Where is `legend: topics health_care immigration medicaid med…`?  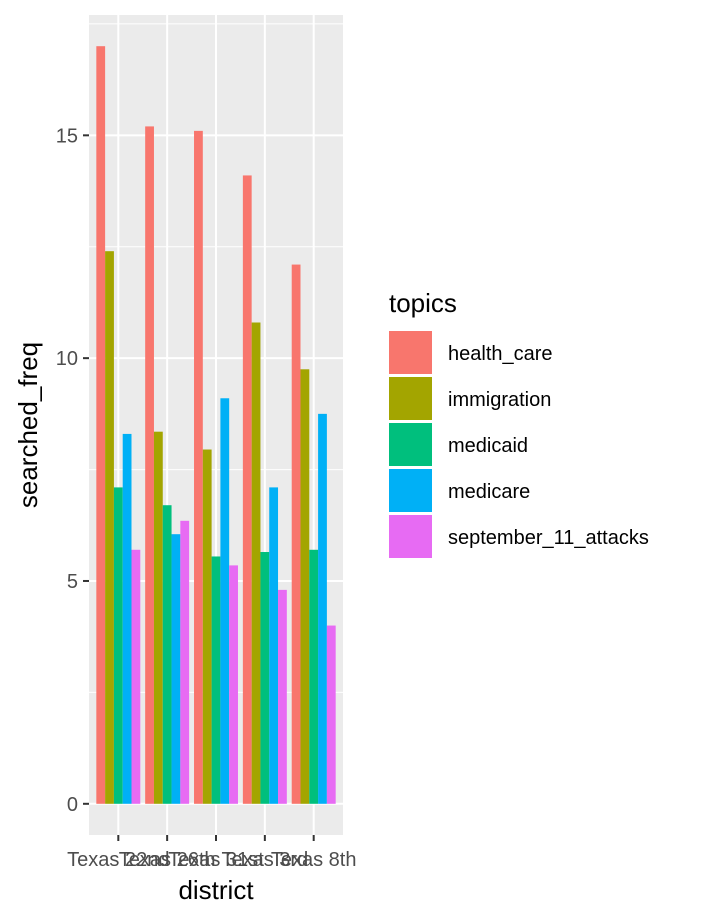 legend: topics health_care immigration medicaid med… is located at coordinates (519, 423).